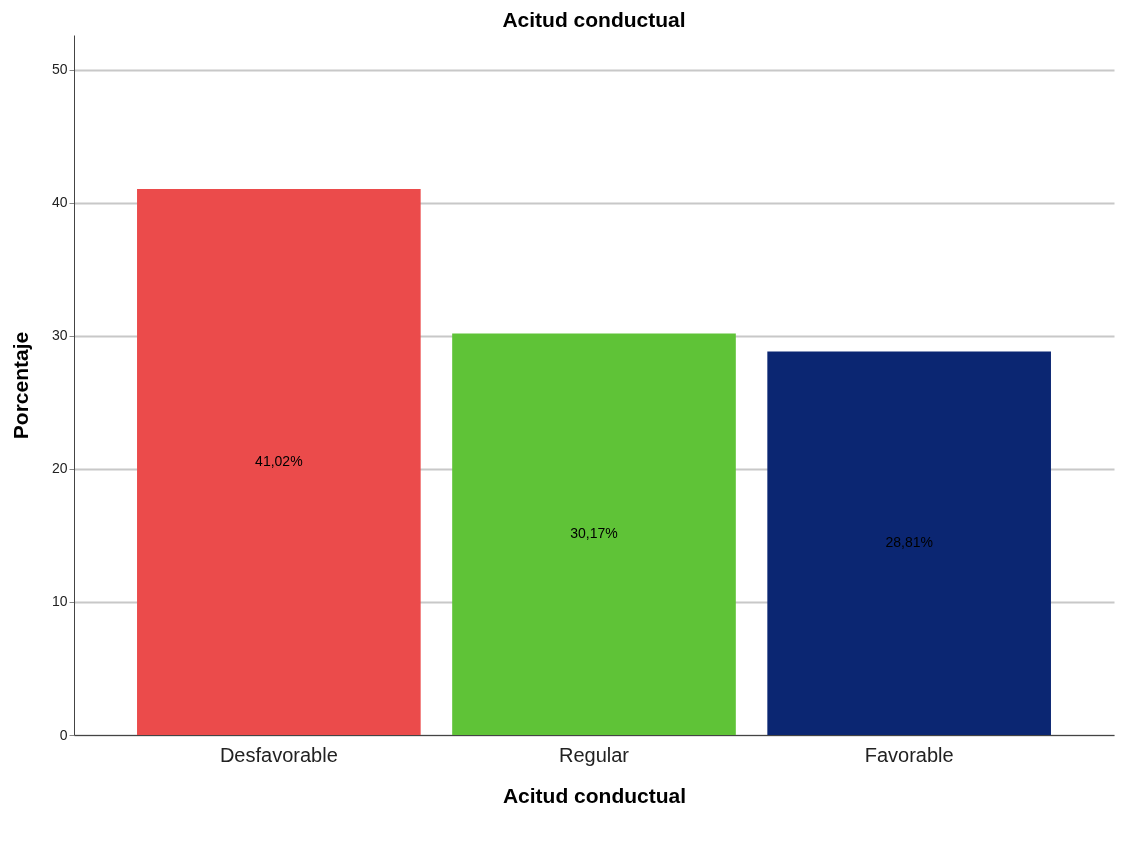 This screenshot has height=859, width=1136. Describe the element at coordinates (59, 202) in the screenshot. I see `y-tick-label: 40` at that location.